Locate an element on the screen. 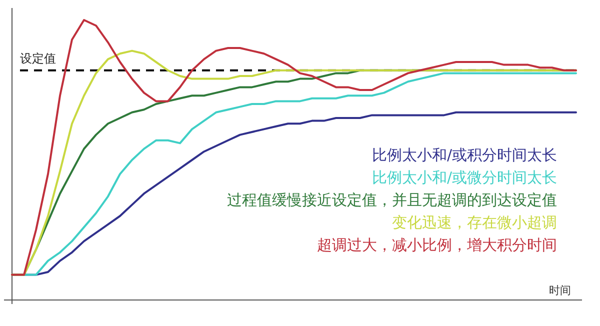 The height and width of the screenshot is (326, 600). series-label: 比例太小和/或积分时间太长 is located at coordinates (464, 155).